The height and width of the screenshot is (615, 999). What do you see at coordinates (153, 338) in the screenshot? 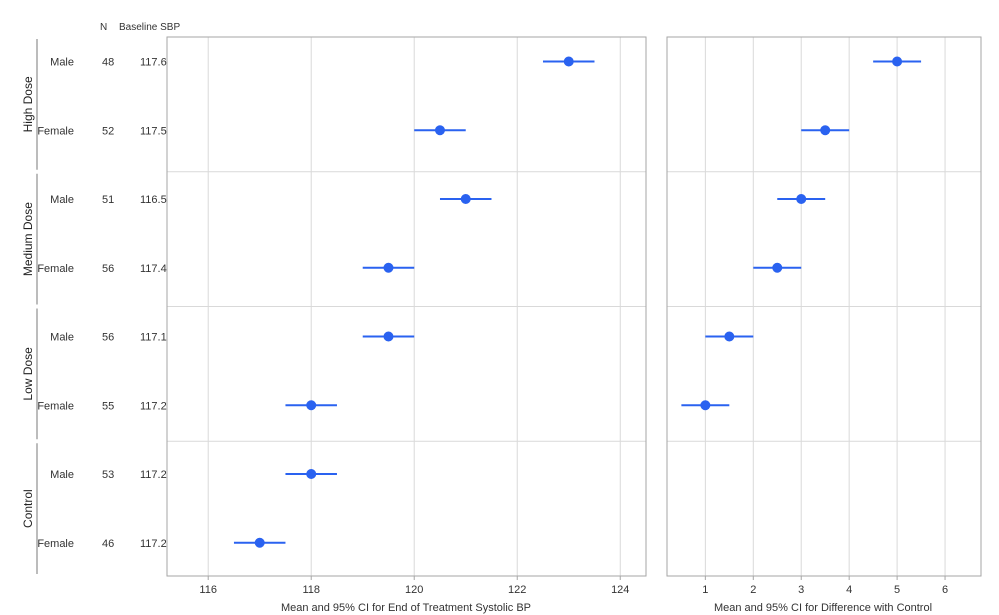
I see `row-baseline-value: 117.1` at bounding box center [153, 338].